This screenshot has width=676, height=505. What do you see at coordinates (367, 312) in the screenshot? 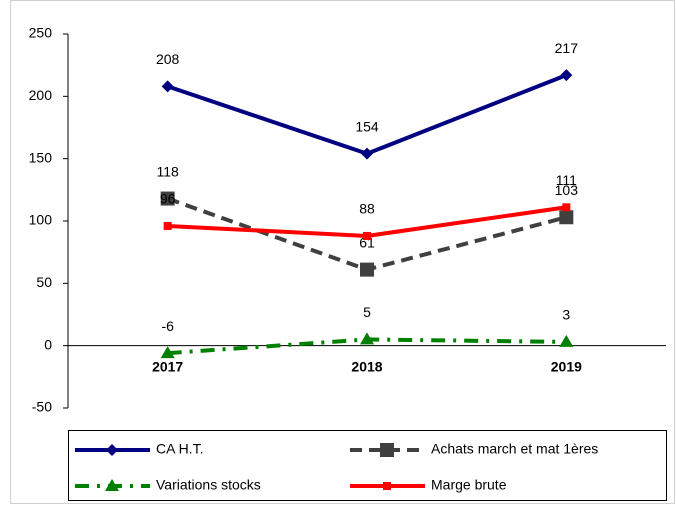
I see `data-label: 5` at bounding box center [367, 312].